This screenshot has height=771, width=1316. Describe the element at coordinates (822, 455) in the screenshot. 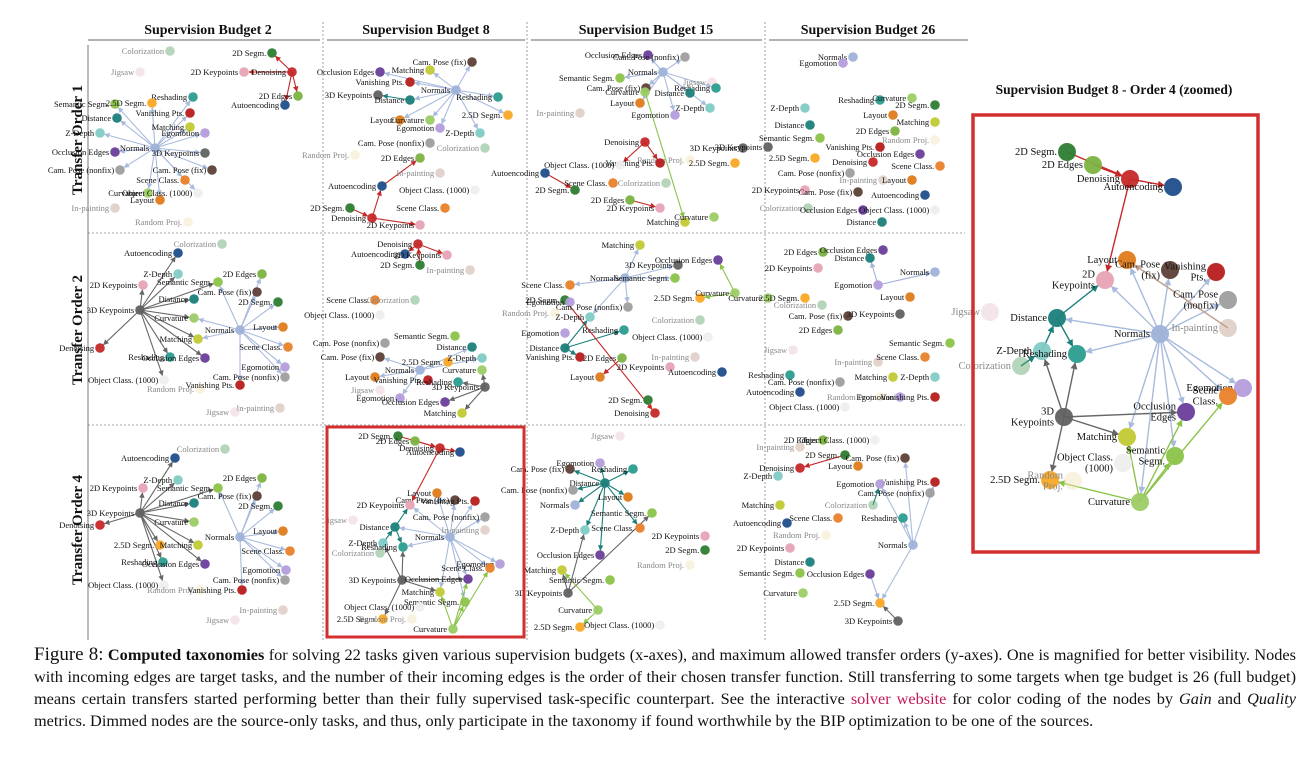

I see `b26-o4-node-label: 2D Segm.` at that location.